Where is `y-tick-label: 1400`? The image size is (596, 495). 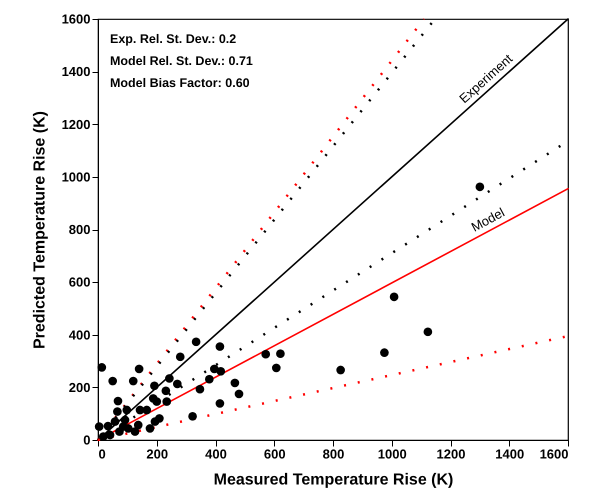
y-tick-label: 1400 is located at coordinates (76, 72).